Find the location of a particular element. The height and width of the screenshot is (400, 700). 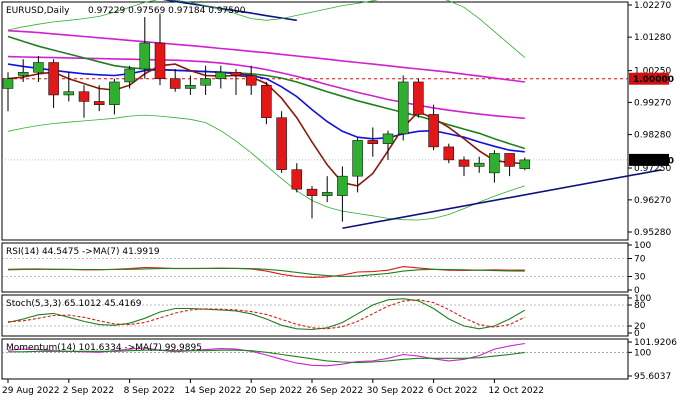

price-axis-label: 0.96270 is located at coordinates (652, 201).